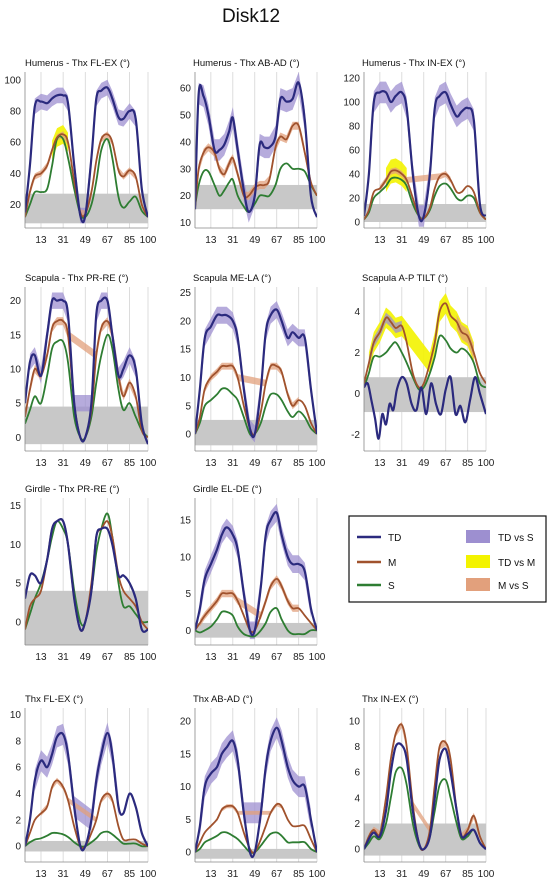 This screenshot has width=550, height=877. I want to click on legend-entry-m: M, so click(376, 563).